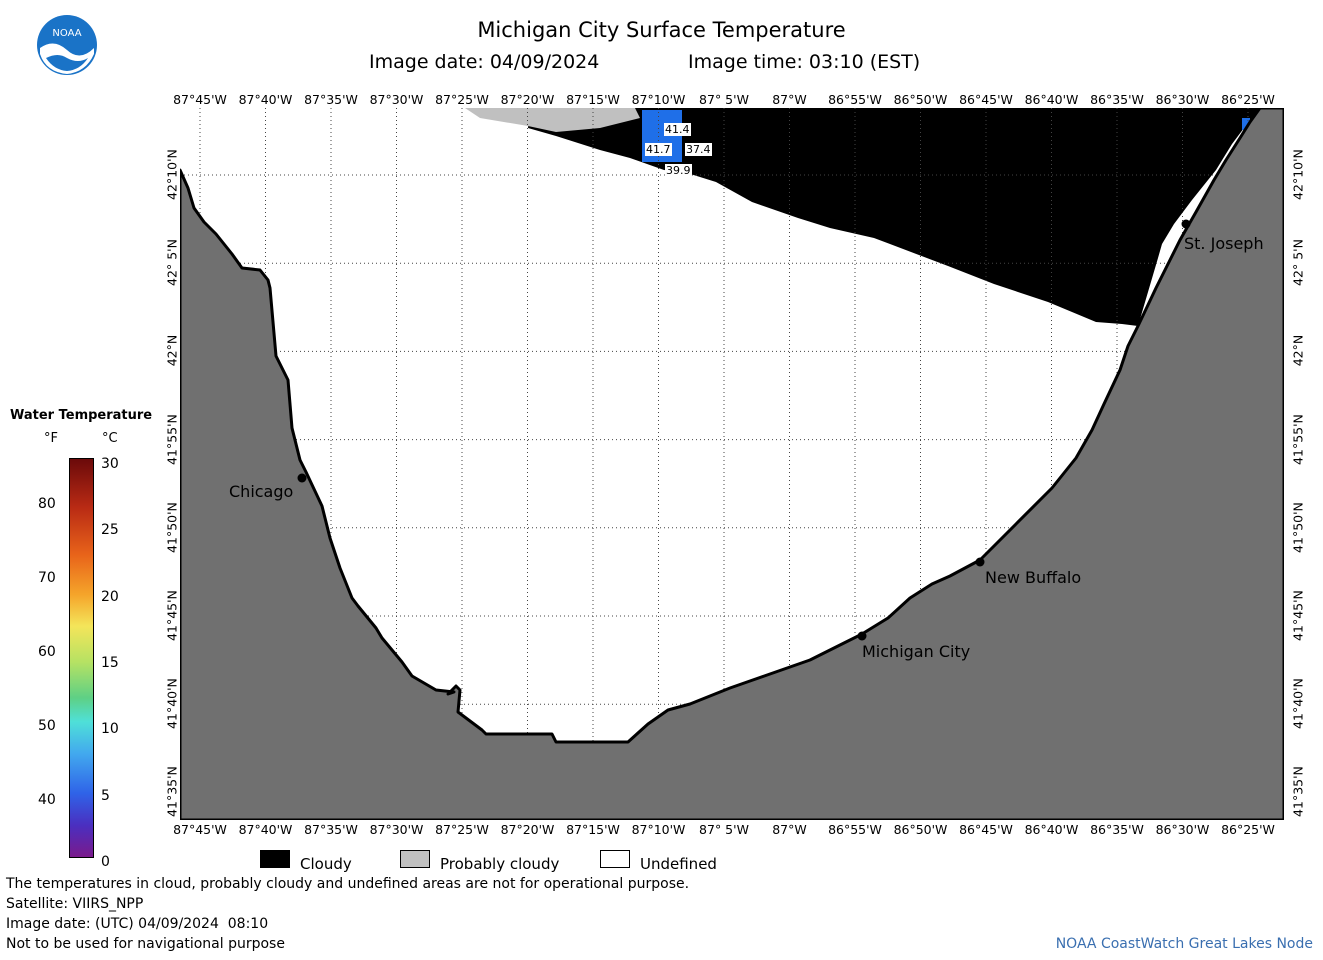 Image resolution: width=1323 pixels, height=960 pixels. What do you see at coordinates (145, 944) in the screenshot?
I see `footer-nav-warning: Not to be used for navigational purpose` at bounding box center [145, 944].